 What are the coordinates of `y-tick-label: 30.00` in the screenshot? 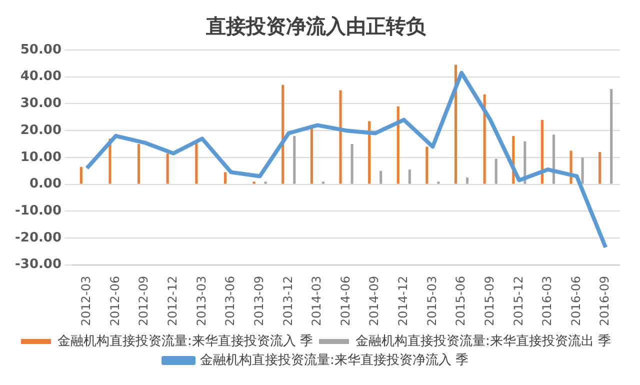 It's located at (41, 104).